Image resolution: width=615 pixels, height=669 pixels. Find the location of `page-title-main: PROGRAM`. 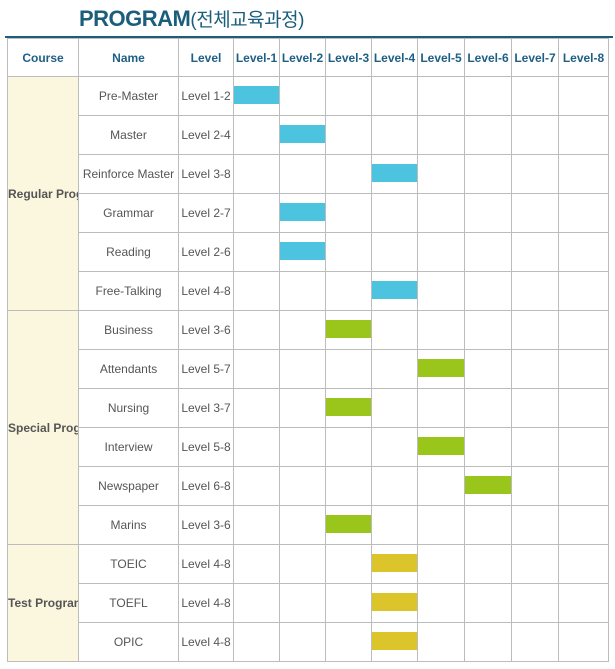

page-title-main: PROGRAM is located at coordinates (135, 18).